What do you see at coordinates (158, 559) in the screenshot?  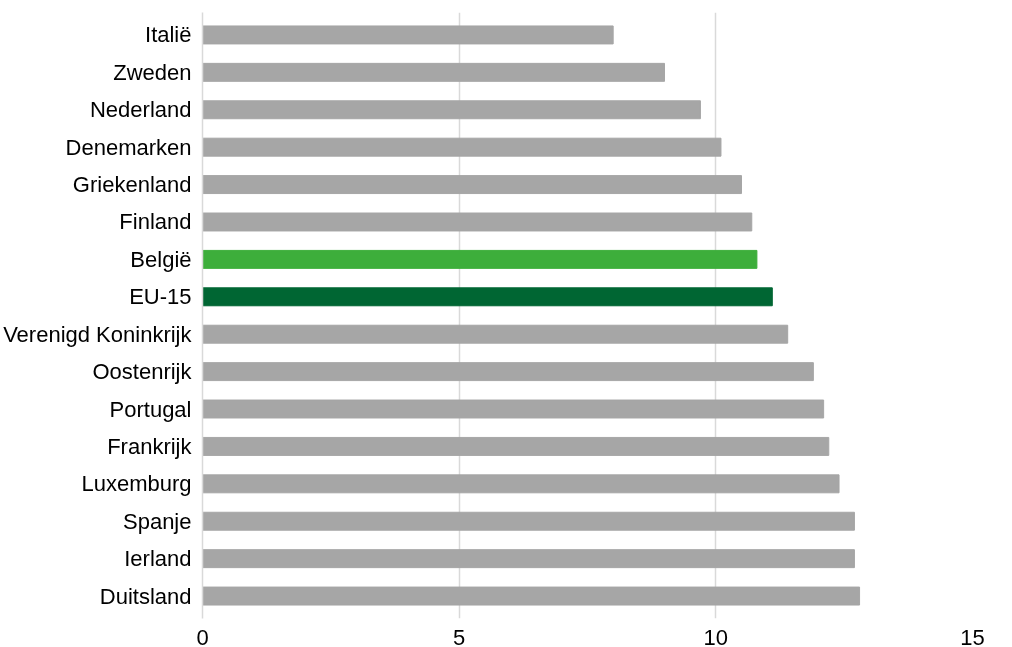 I see `y-tick-label: Ierland` at bounding box center [158, 559].